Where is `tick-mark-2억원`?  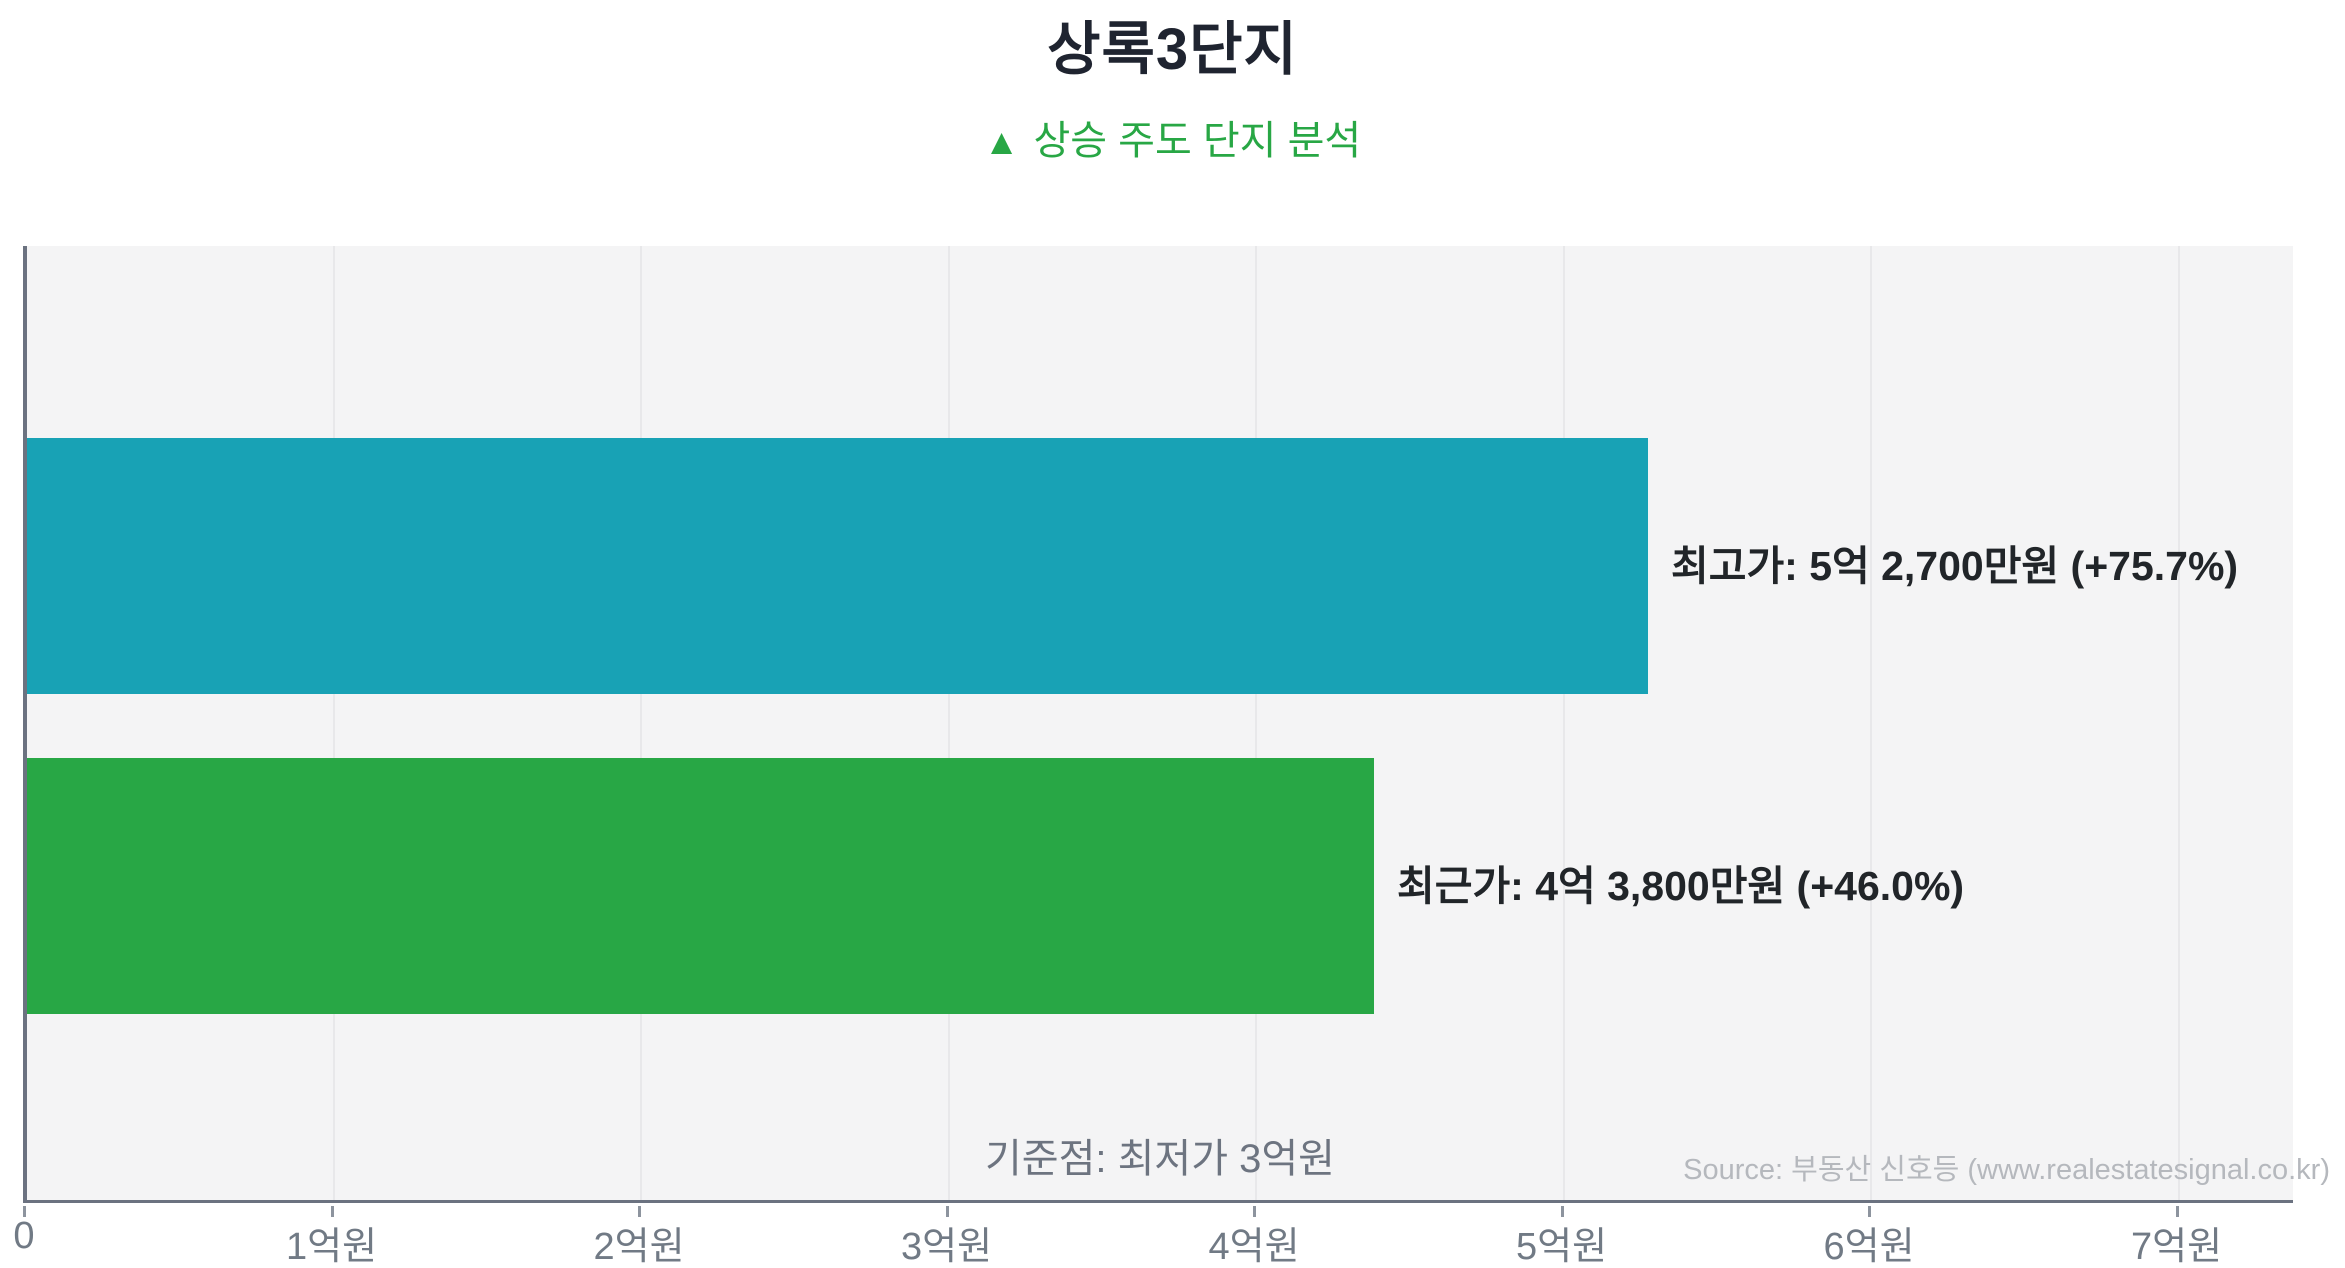 tick-mark-2억원 is located at coordinates (639, 1211).